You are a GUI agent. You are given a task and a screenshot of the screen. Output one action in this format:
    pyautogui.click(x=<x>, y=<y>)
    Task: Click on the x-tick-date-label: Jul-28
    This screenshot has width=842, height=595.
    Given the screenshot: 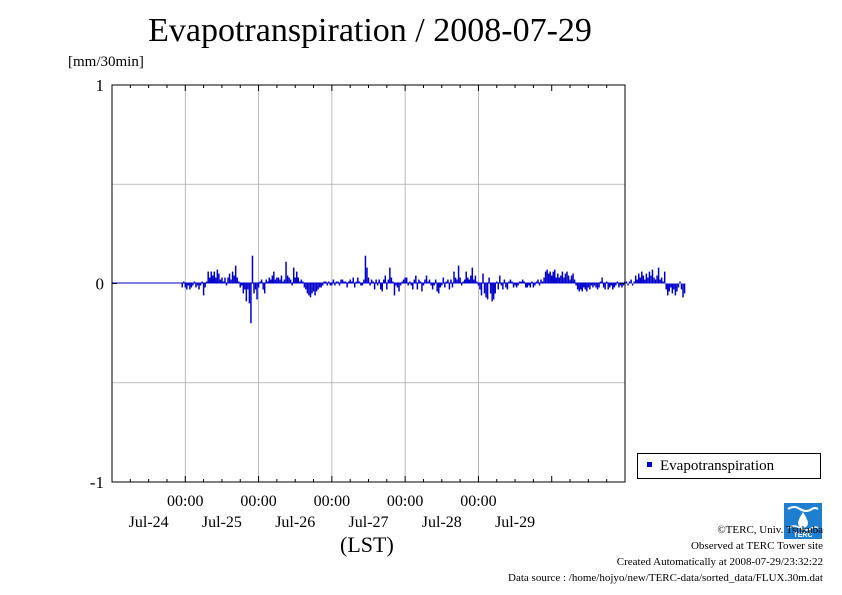 What is the action you would take?
    pyautogui.click(x=442, y=522)
    